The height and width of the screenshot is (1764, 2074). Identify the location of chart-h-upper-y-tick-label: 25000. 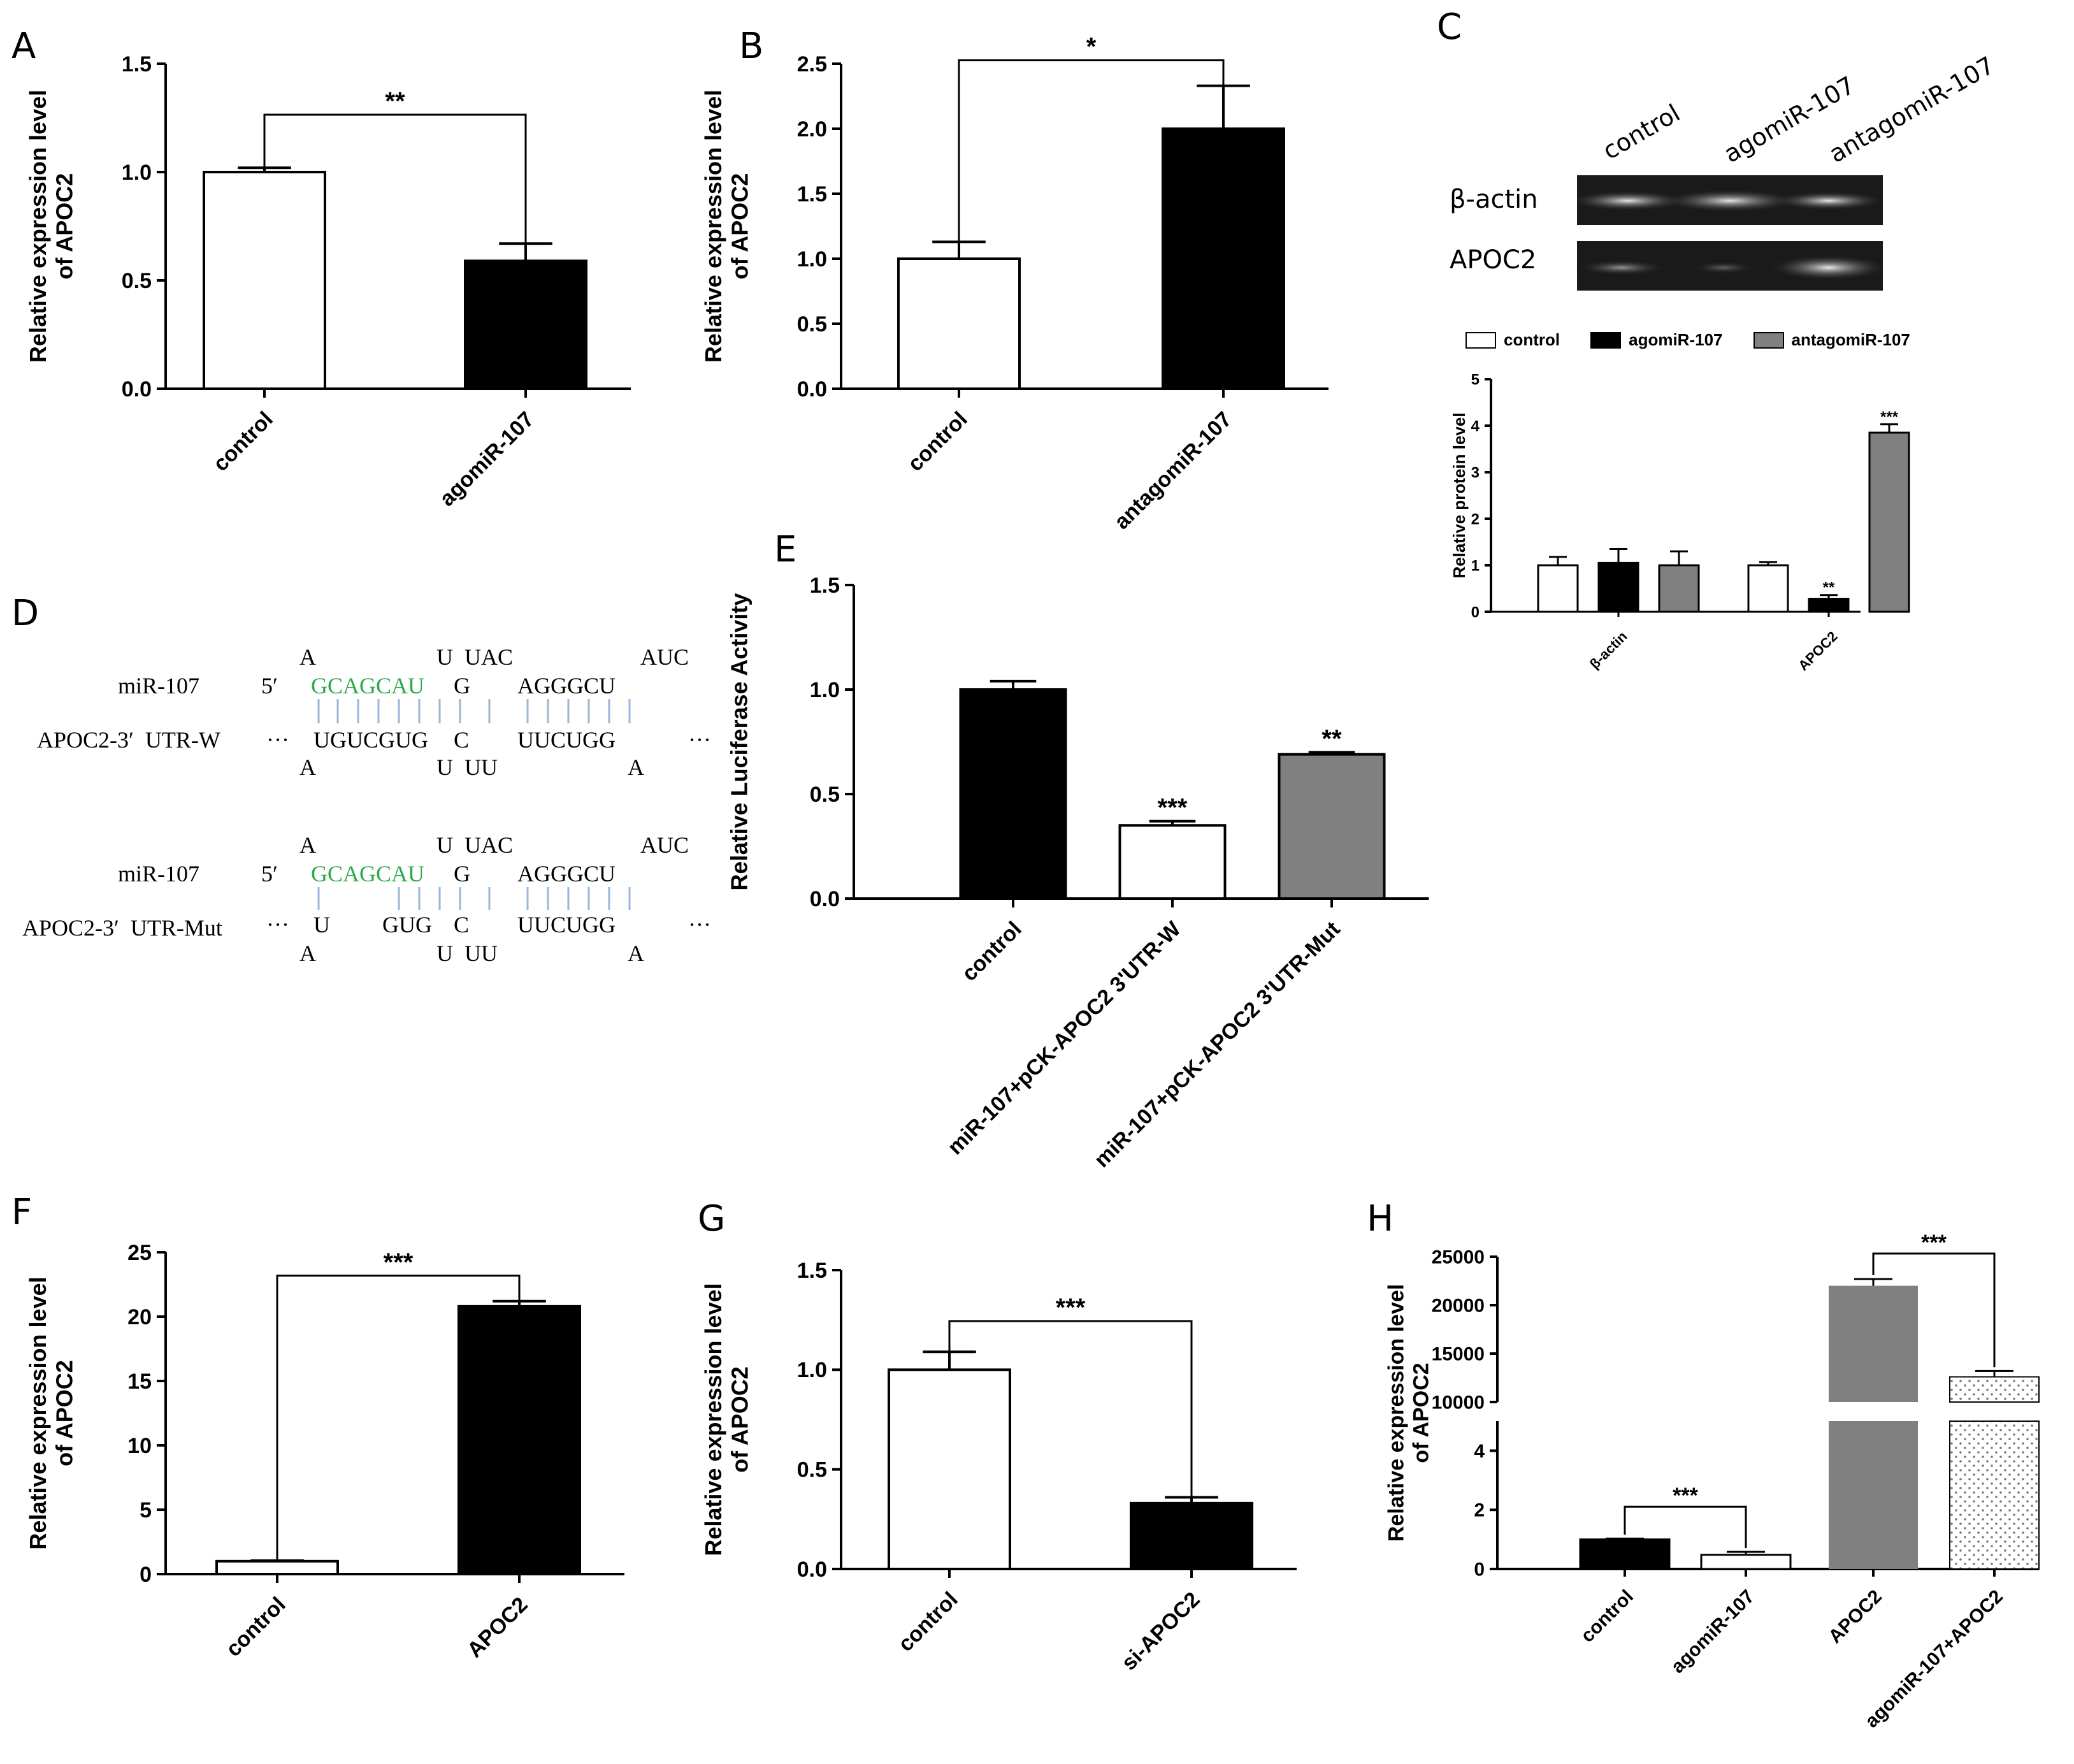
(1458, 1257).